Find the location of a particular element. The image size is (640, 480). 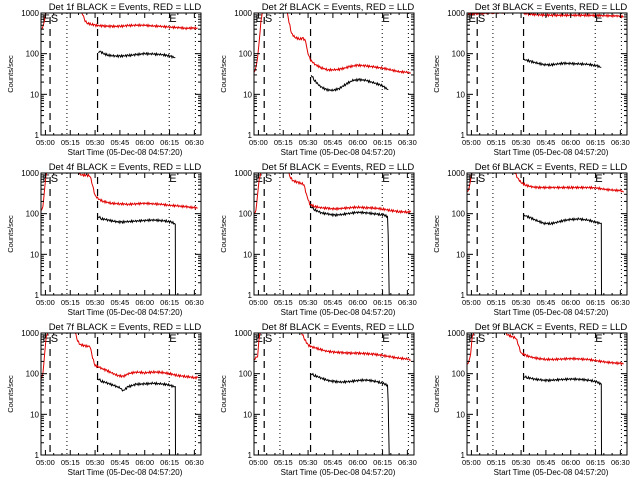

chart-title: Det 1f BLACK = Events, RED = LLD is located at coordinates (125, 7).